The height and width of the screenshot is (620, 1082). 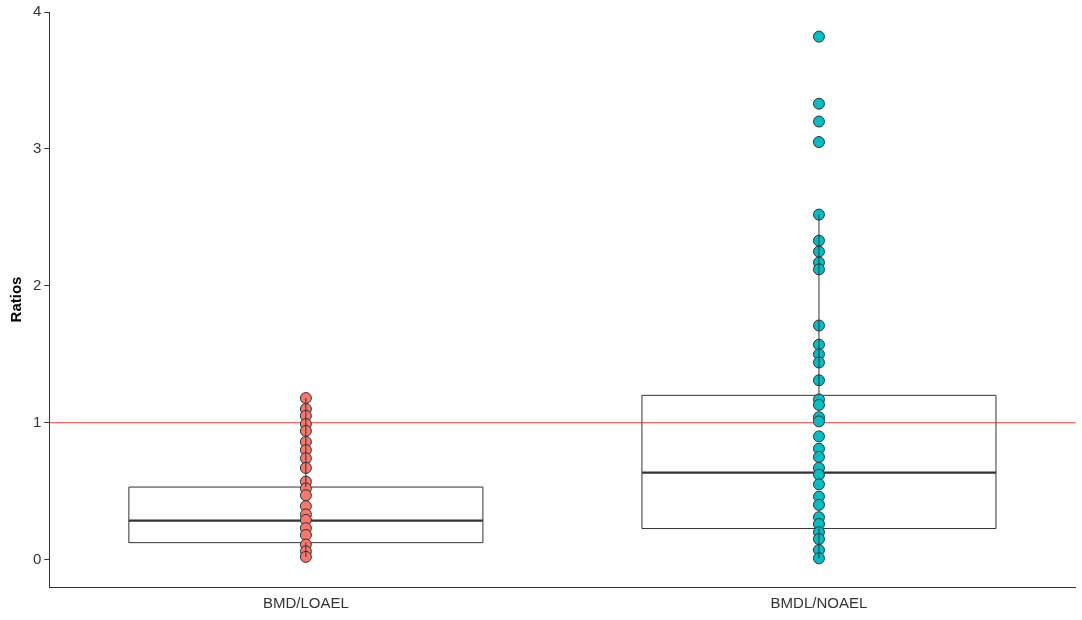 I want to click on y-tick-label: 2, so click(x=37, y=284).